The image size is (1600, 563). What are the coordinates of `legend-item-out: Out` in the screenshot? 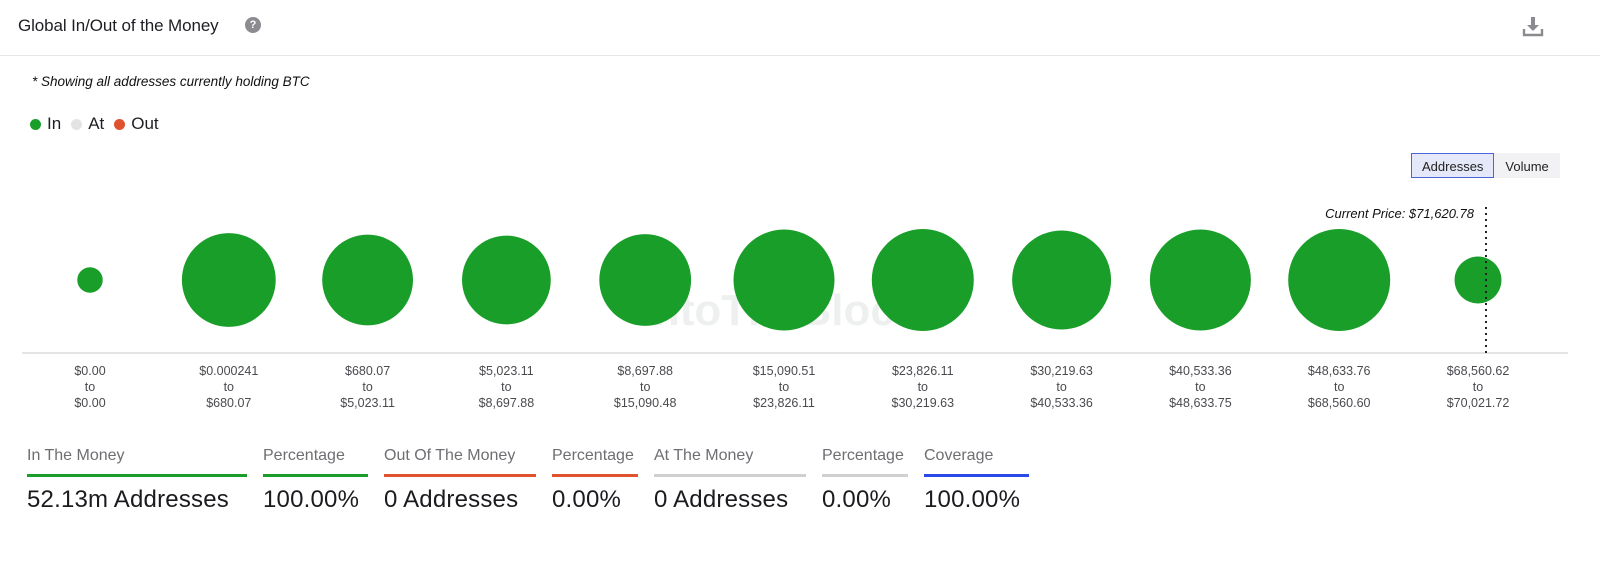 It's located at (136, 124).